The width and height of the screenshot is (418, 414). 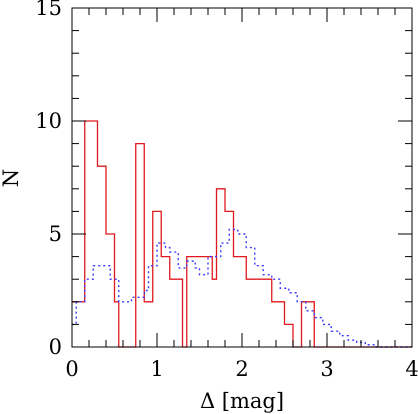 What do you see at coordinates (242, 401) in the screenshot?
I see `x-axis-title: Δ [mag]` at bounding box center [242, 401].